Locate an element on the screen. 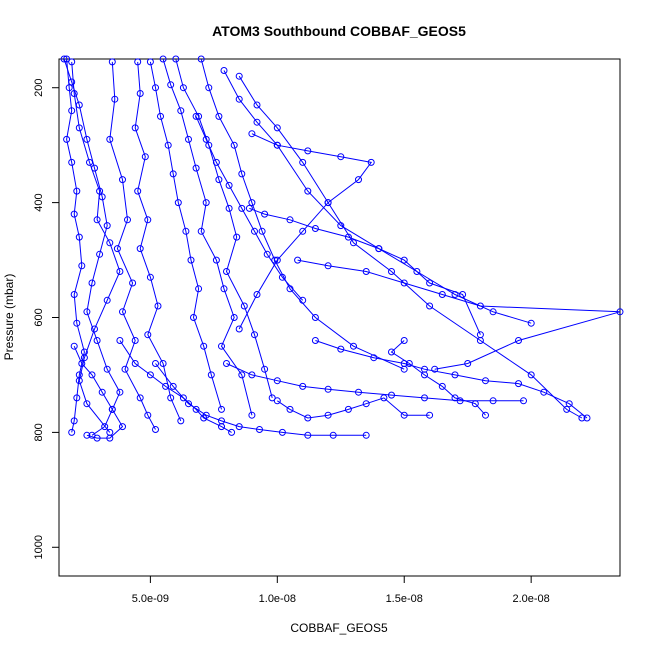 This screenshot has width=650, height=650. y-tick-label: 600 is located at coordinates (39, 317).